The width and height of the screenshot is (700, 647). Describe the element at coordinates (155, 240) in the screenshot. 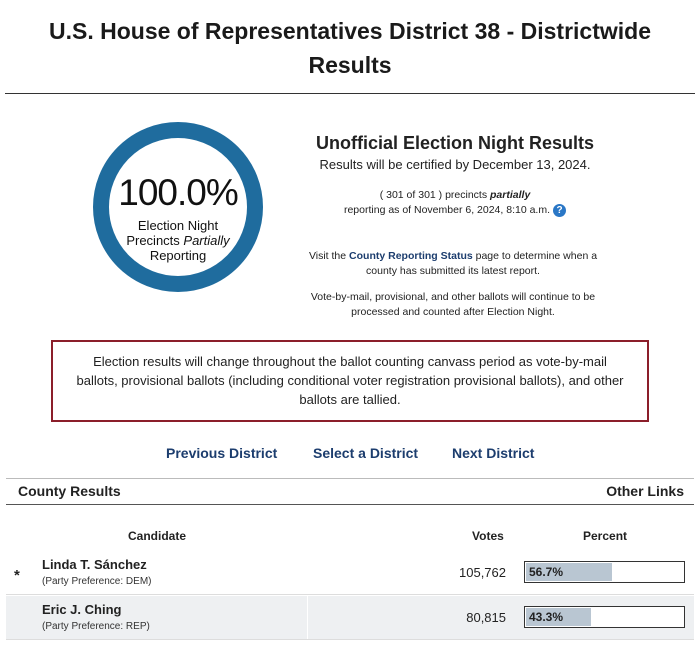

I see `gauge-label-prefix: Precincts` at that location.